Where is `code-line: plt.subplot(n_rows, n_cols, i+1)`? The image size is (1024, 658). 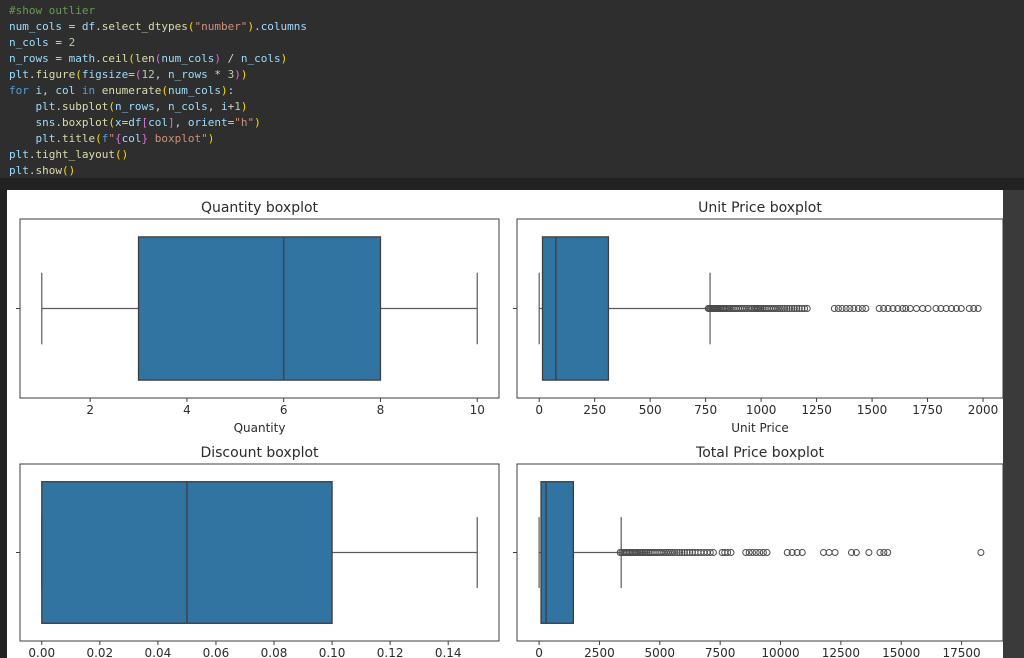 code-line: plt.subplot(n_rows, n_cols, i+1) is located at coordinates (514, 107).